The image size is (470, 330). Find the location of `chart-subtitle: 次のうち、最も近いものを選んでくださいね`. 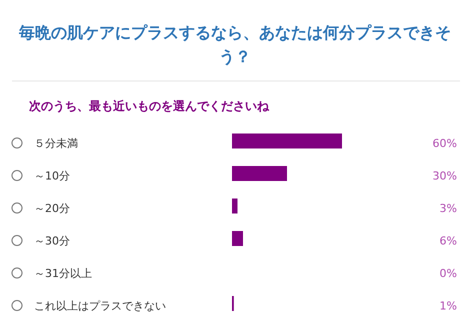

chart-subtitle: 次のうち、最も近いものを選んでくださいね is located at coordinates (149, 106).